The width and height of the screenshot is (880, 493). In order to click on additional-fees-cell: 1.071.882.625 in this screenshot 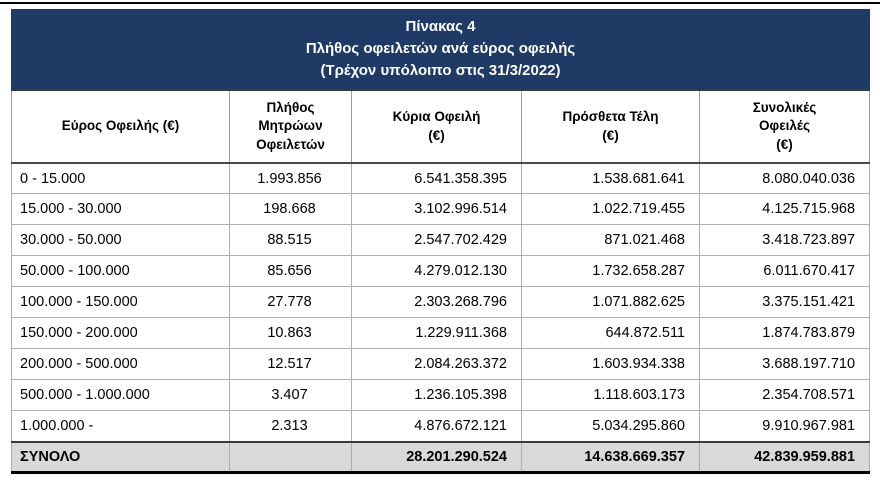, I will do `click(610, 302)`.